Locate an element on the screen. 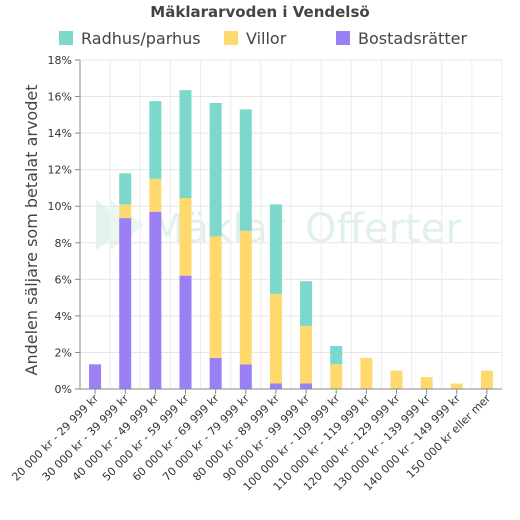 This screenshot has height=520, width=520. chart-title: Mäklararvoden i Vendelsö is located at coordinates (259, 12).